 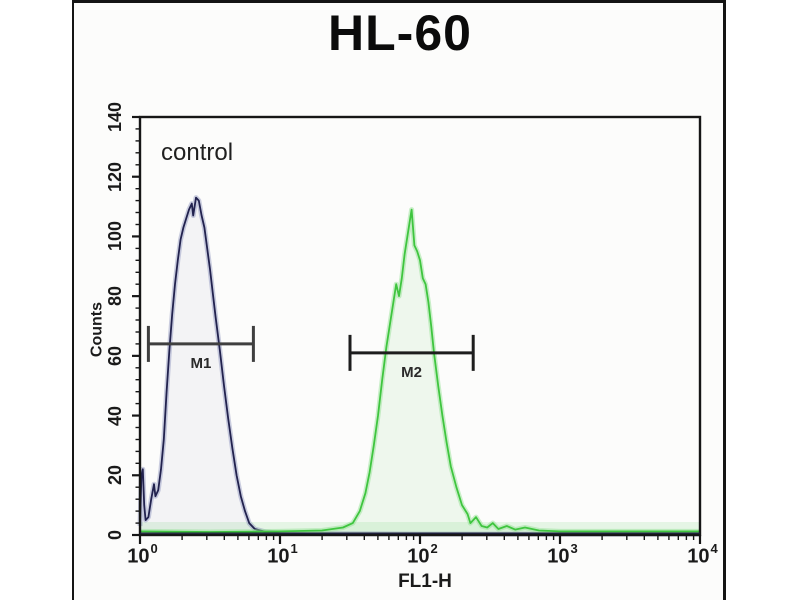 I want to click on y-tick-label: 140, so click(x=115, y=117).